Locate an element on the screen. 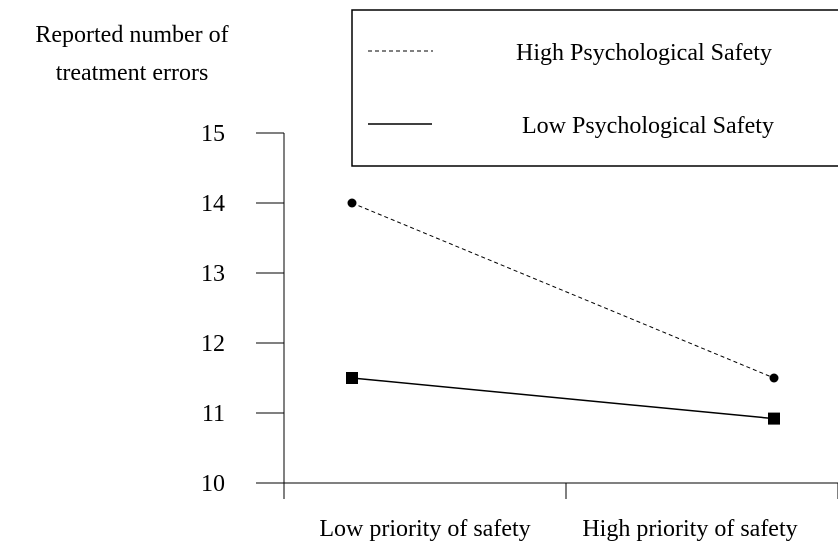 The width and height of the screenshot is (838, 554). y-tick-label-14: 14 is located at coordinates (213, 204).